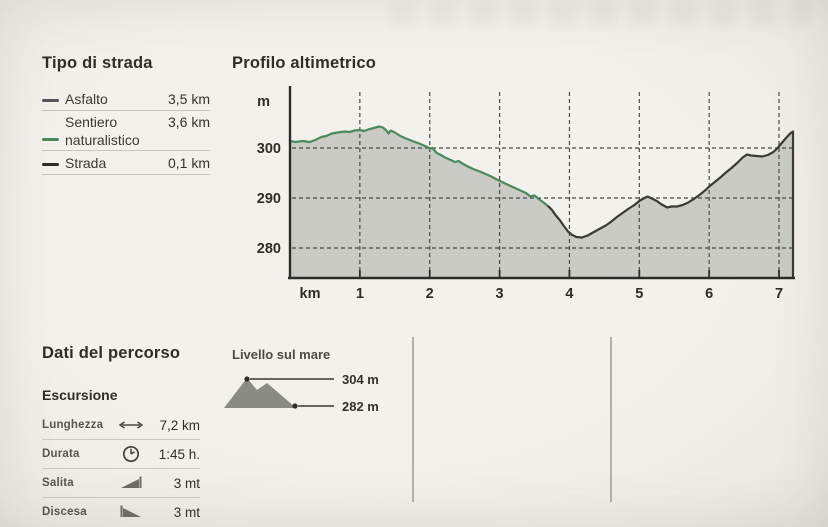  What do you see at coordinates (310, 294) in the screenshot?
I see `x-axis-unit-label: km` at bounding box center [310, 294].